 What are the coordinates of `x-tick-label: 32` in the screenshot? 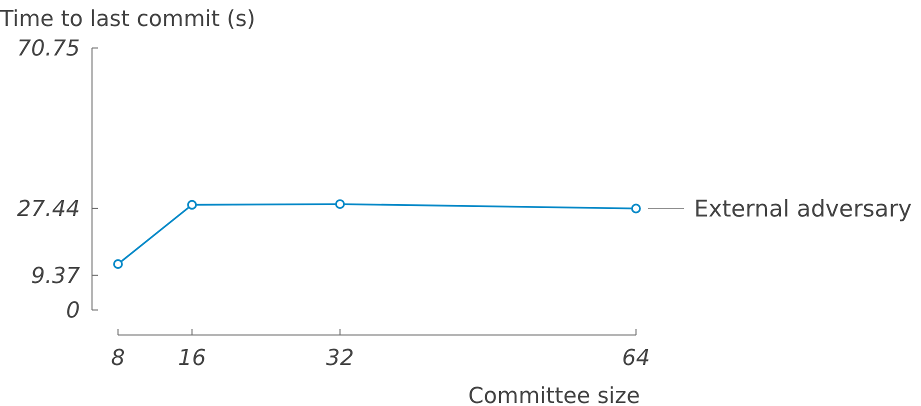 It's located at (340, 358).